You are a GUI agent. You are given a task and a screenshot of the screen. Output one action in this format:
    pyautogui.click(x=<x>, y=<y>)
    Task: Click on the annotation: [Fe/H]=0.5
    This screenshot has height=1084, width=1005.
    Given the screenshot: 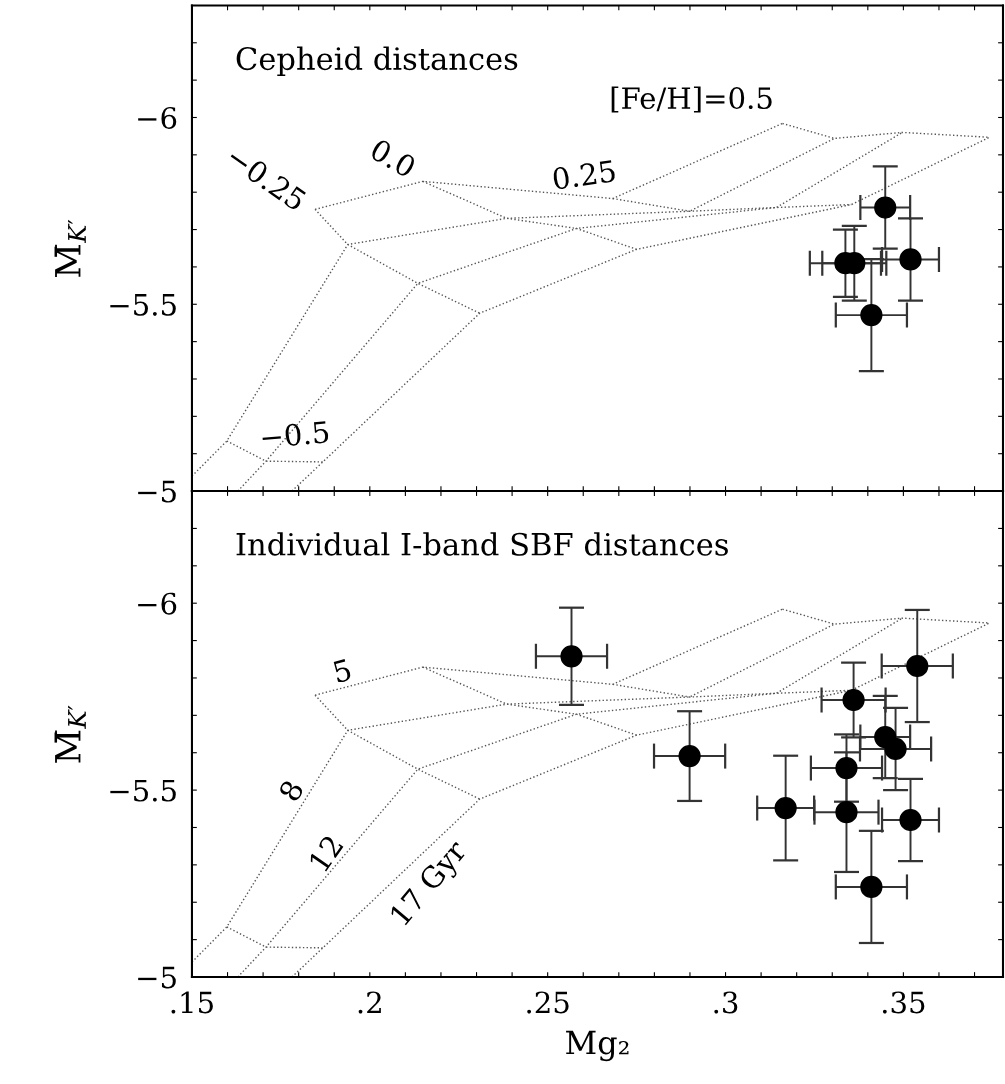 What is the action you would take?
    pyautogui.click(x=691, y=99)
    